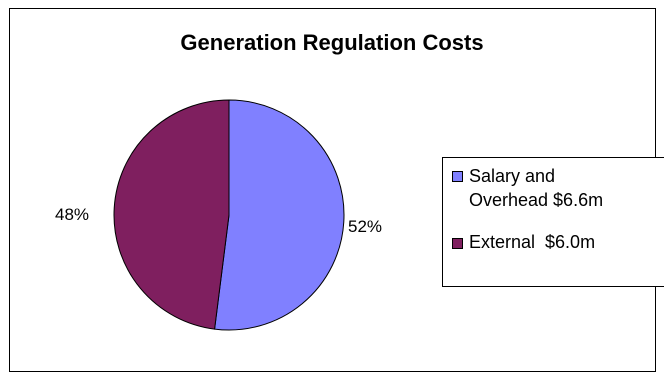 The height and width of the screenshot is (379, 664). Describe the element at coordinates (512, 176) in the screenshot. I see `legend-label-salary-overhead-line1: Salary and` at that location.